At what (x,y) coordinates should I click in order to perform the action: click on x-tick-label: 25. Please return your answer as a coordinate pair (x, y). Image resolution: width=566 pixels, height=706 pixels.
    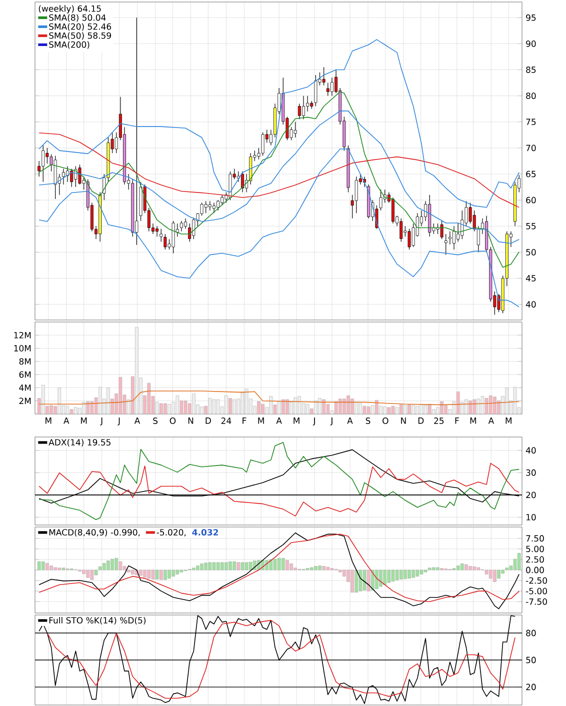
    Looking at the image, I should click on (439, 421).